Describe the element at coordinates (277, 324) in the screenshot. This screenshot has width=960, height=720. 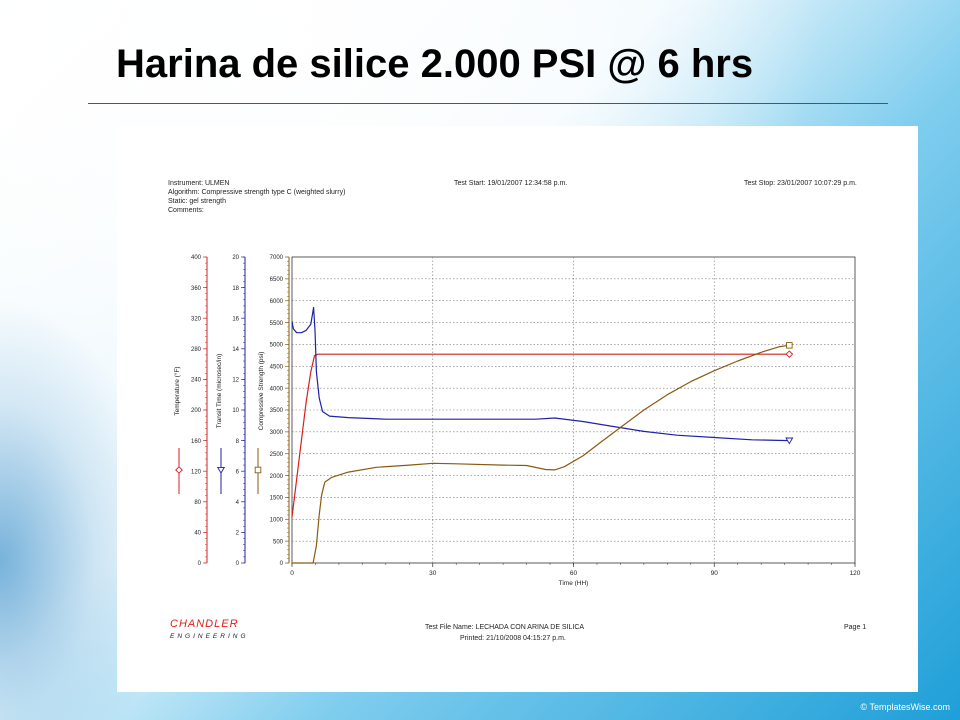
I see `strength-tick-label: 5500` at that location.